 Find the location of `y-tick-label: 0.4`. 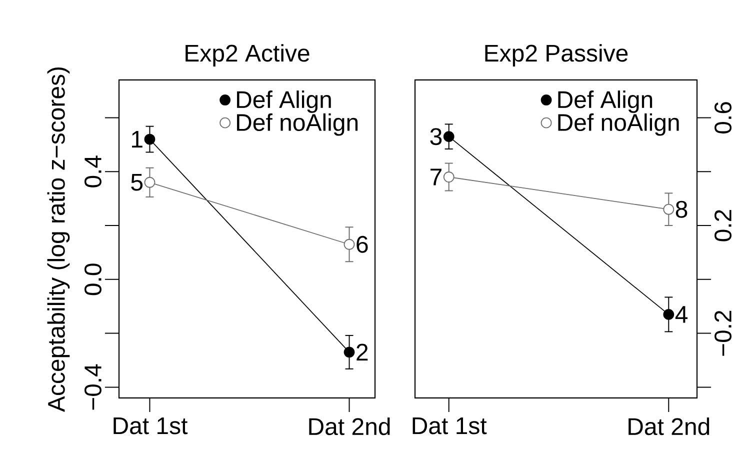

y-tick-label: 0.4 is located at coordinates (93, 172).